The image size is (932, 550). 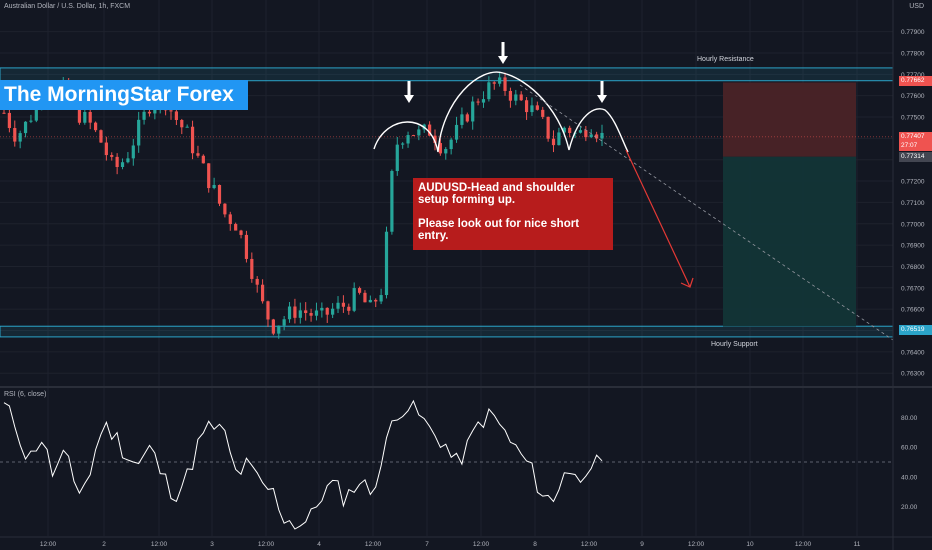 What do you see at coordinates (913, 32) in the screenshot?
I see `price-tick-label: 0.77900` at bounding box center [913, 32].